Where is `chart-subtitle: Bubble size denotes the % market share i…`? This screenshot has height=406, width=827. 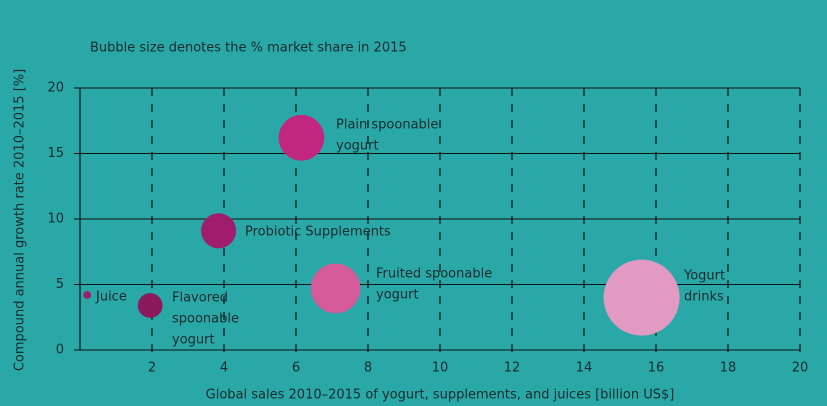 chart-subtitle: Bubble size denotes the % market share i… is located at coordinates (248, 48).